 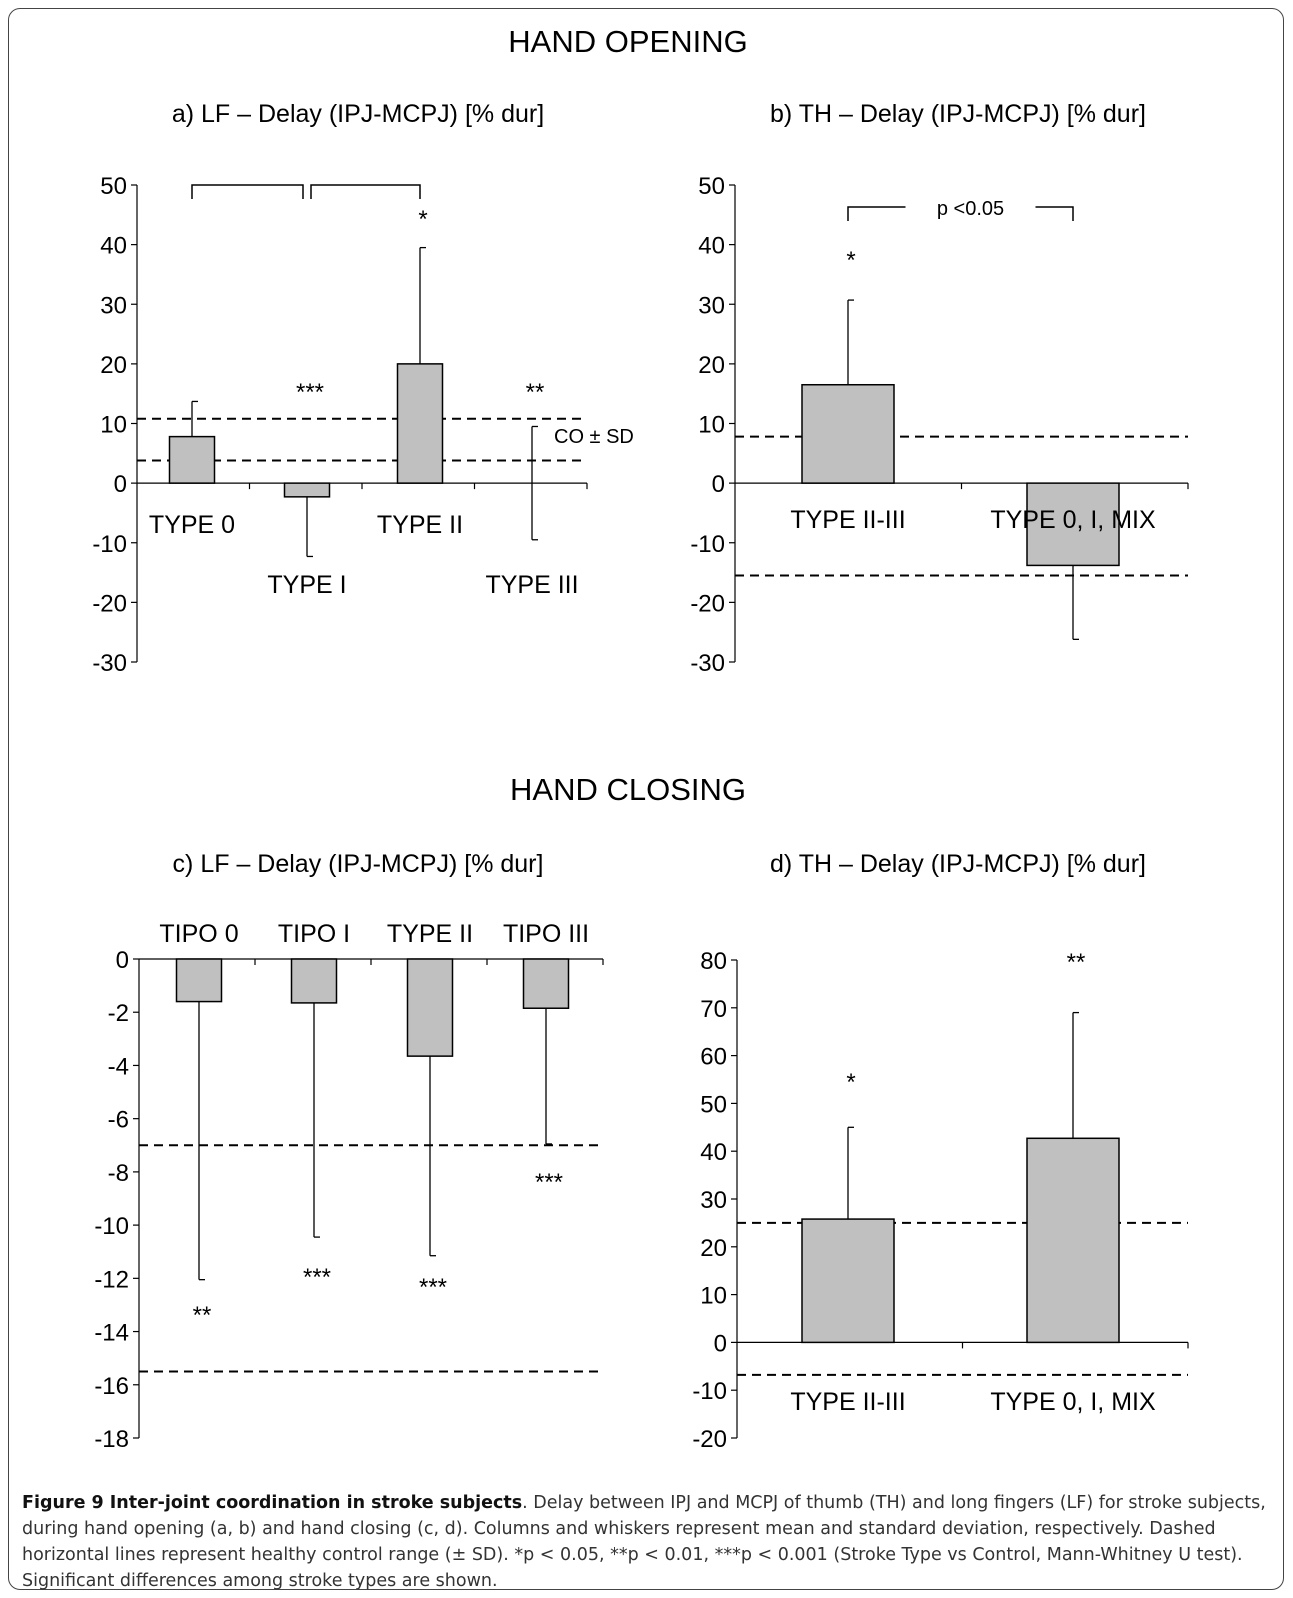 What do you see at coordinates (192, 525) in the screenshot?
I see `category-label: TYPE 0` at bounding box center [192, 525].